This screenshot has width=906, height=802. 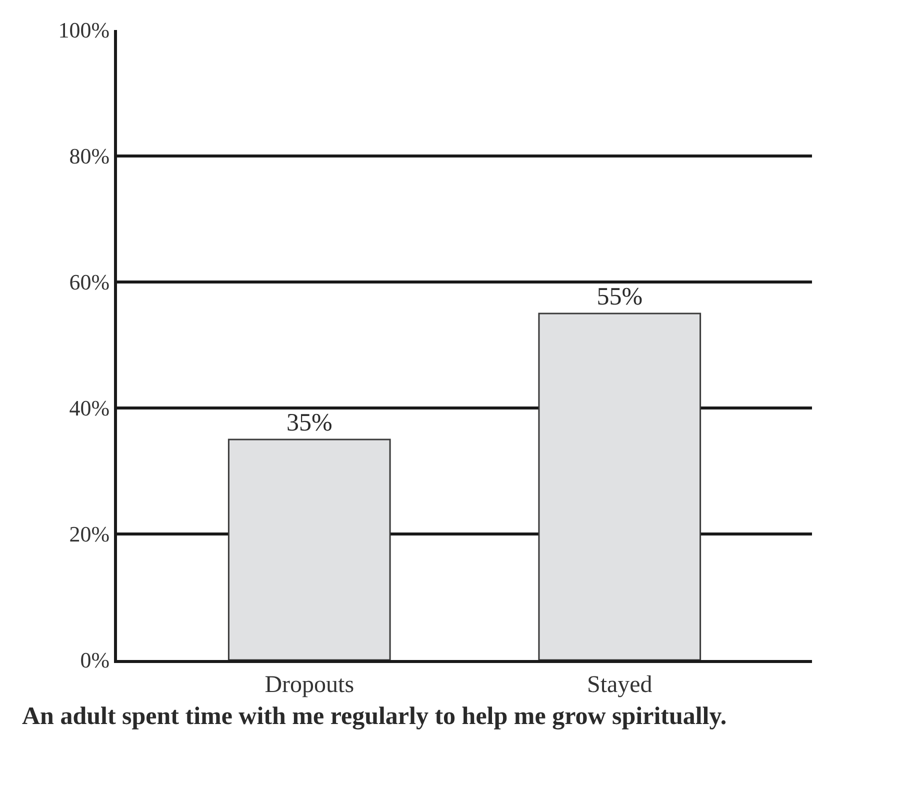 I want to click on text: An adult spent time with me regularly to help me grow spiritually., so click(x=374, y=716).